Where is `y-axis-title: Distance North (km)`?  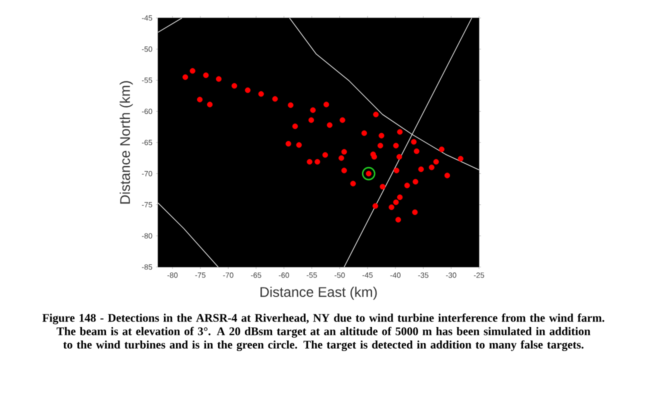 y-axis-title: Distance North (km) is located at coordinates (126, 142).